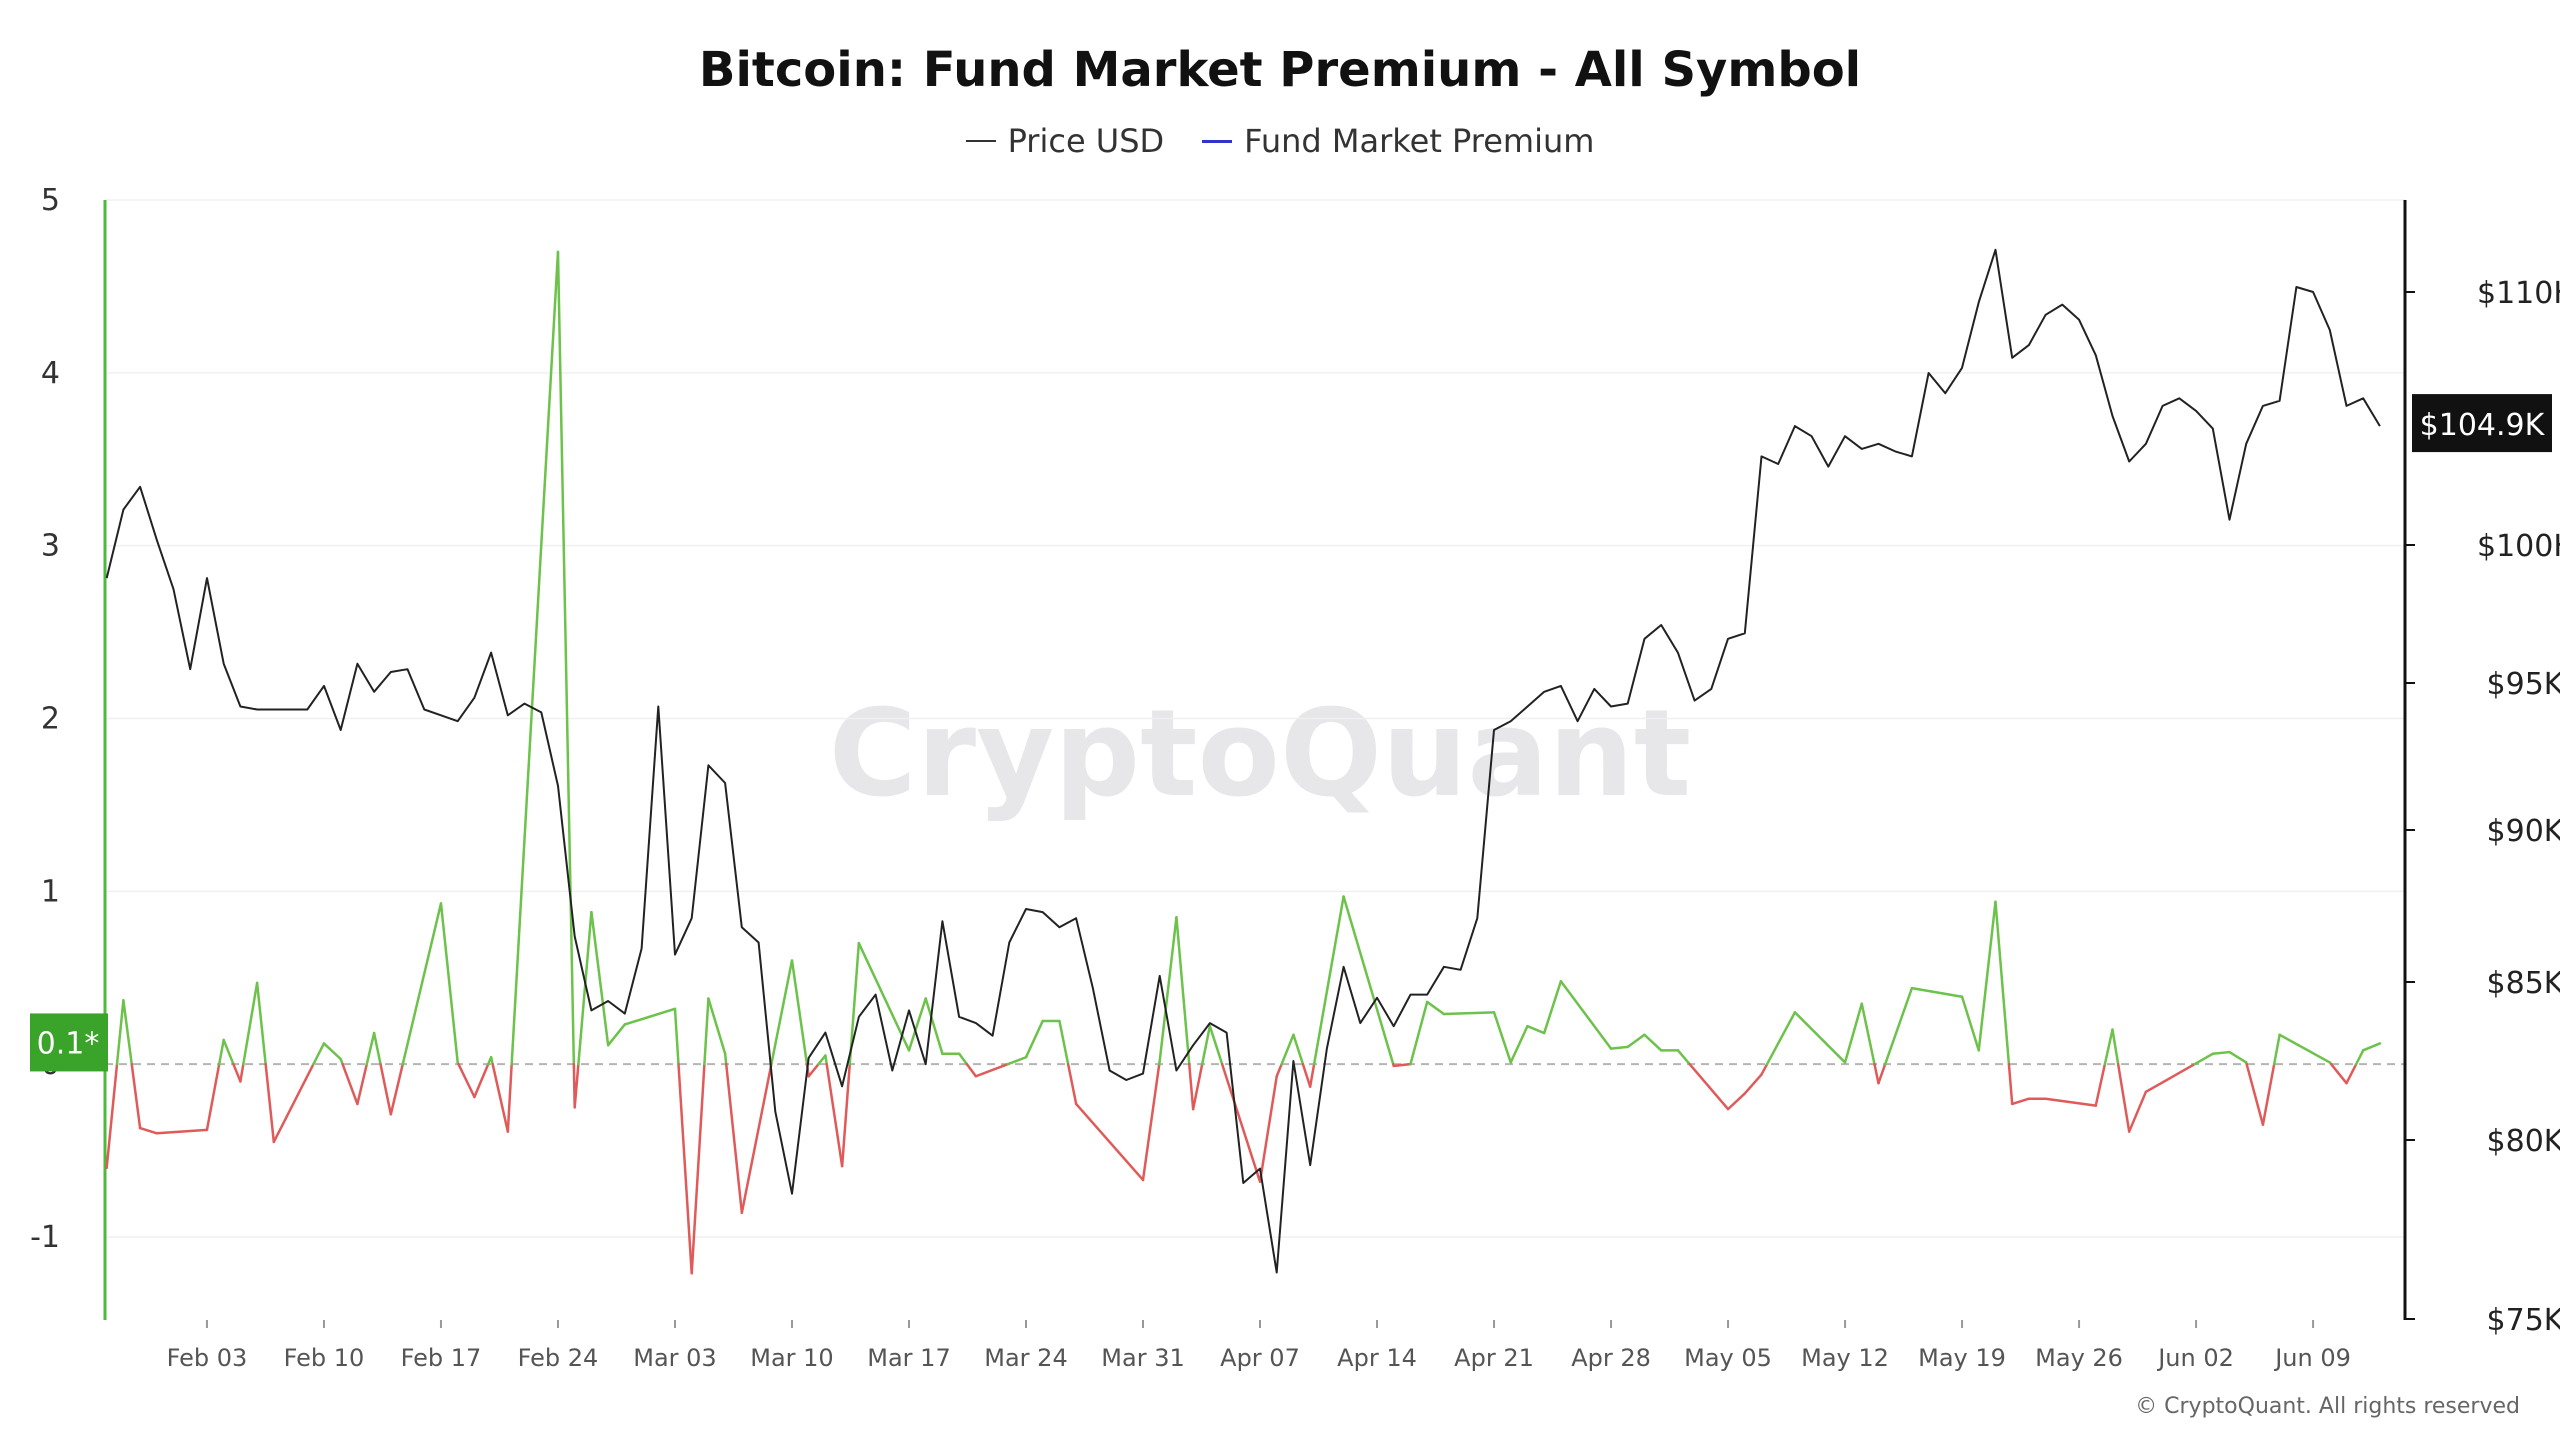  What do you see at coordinates (2523, 983) in the screenshot?
I see `right-tick-label: $85K` at bounding box center [2523, 983].